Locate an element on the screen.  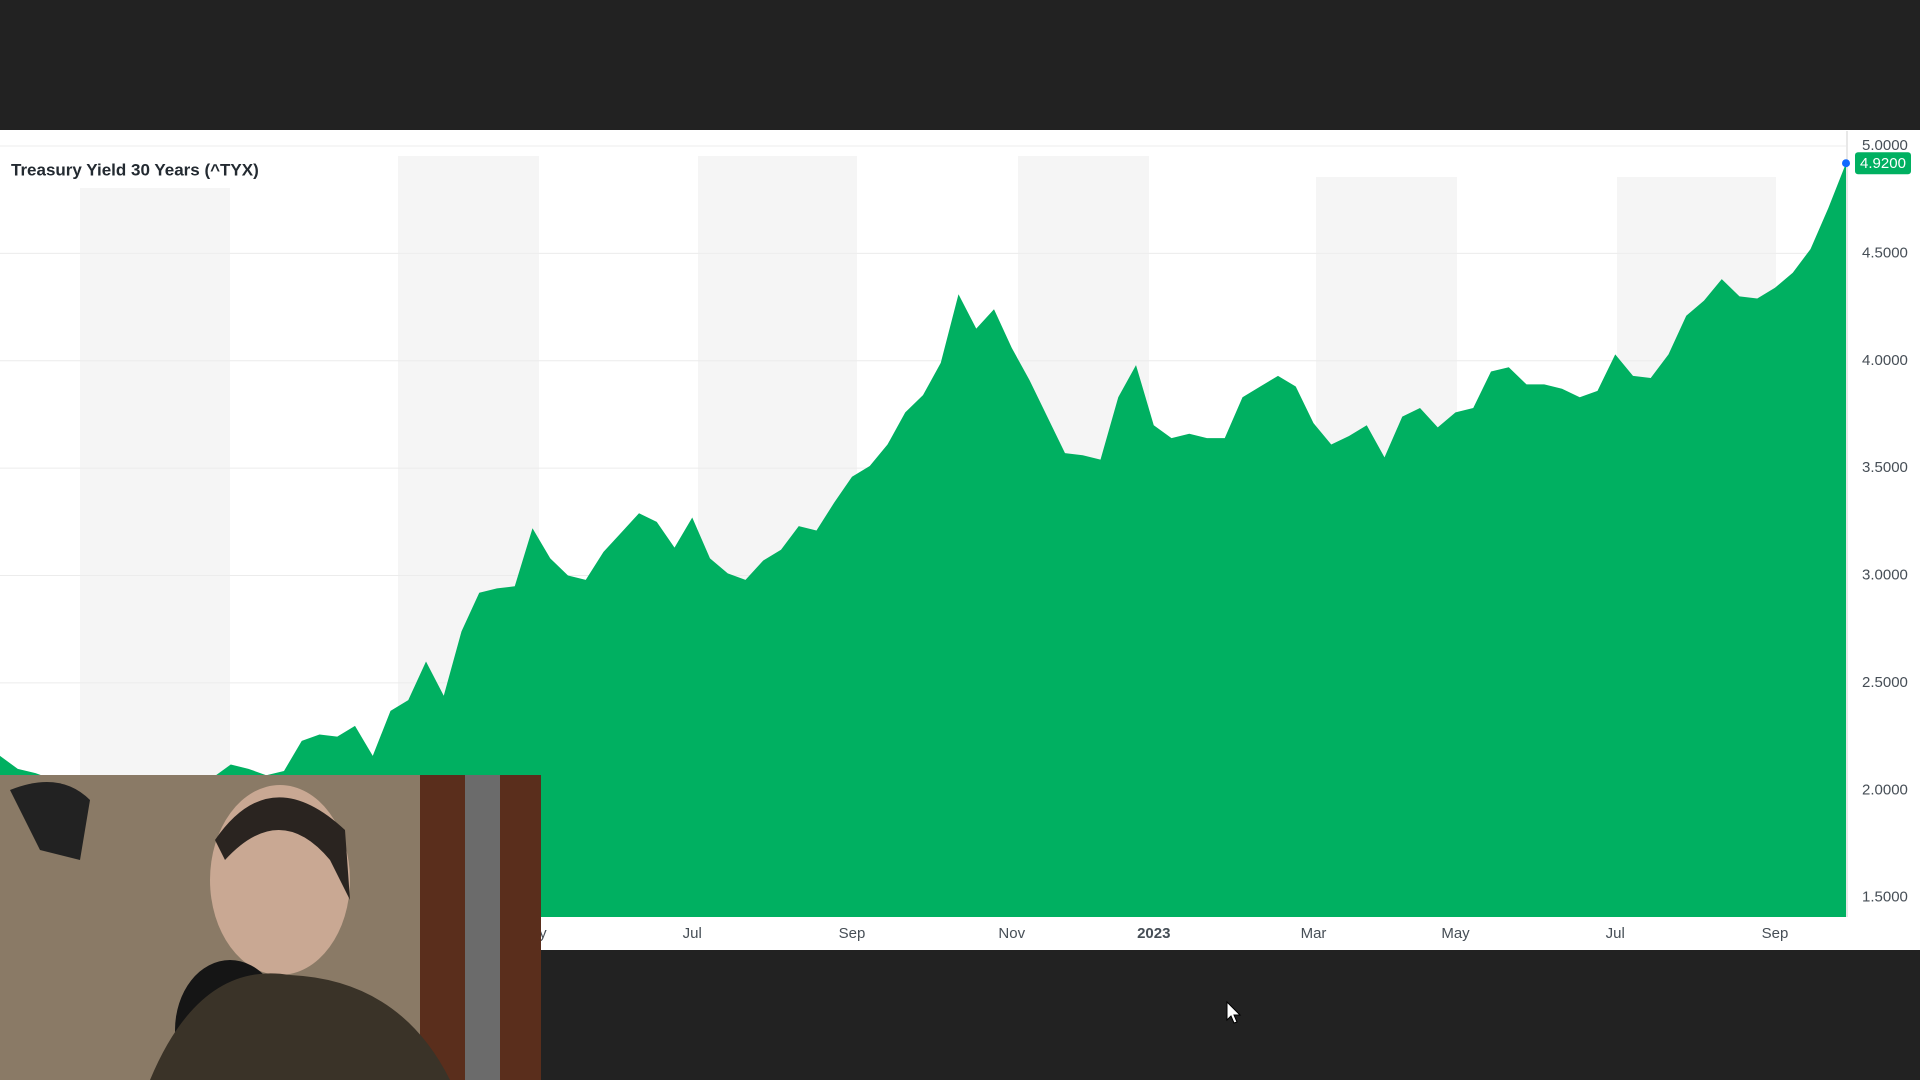
y-tick-label: 5.0000 is located at coordinates (1885, 145).